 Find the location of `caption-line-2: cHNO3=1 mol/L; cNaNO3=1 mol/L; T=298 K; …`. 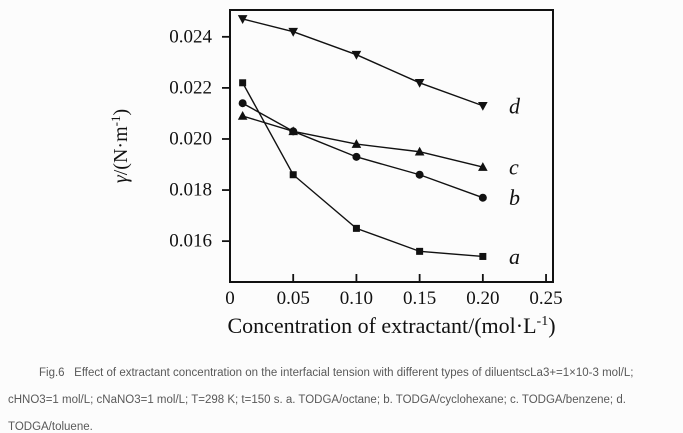

caption-line-2: cHNO3=1 mol/L; cNaNO3=1 mol/L; T=298 K; … is located at coordinates (317, 400).